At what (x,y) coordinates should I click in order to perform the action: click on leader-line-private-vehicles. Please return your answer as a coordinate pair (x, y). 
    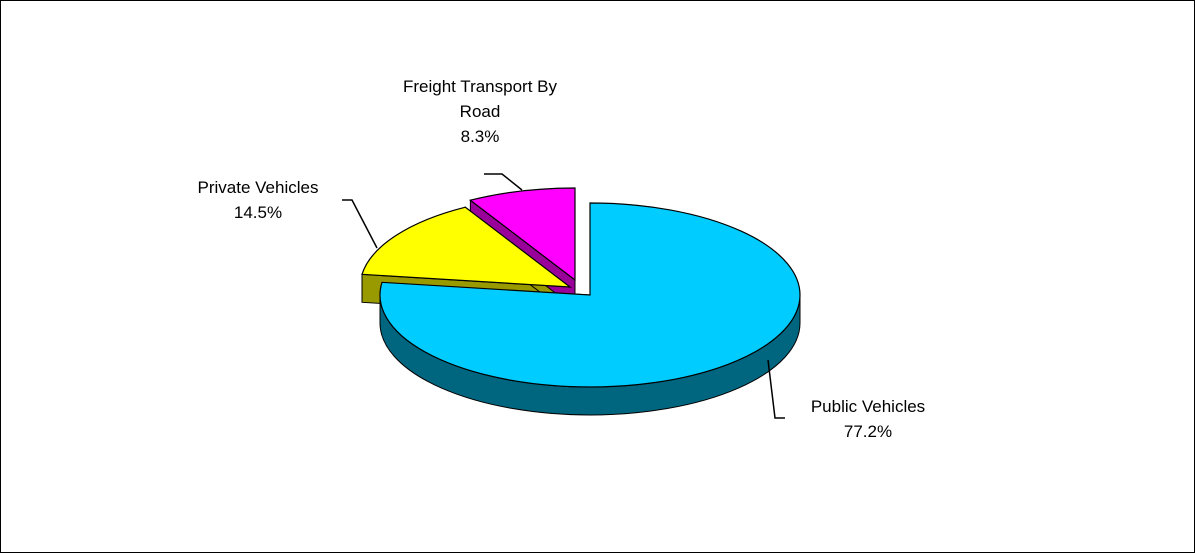
    Looking at the image, I should click on (360, 224).